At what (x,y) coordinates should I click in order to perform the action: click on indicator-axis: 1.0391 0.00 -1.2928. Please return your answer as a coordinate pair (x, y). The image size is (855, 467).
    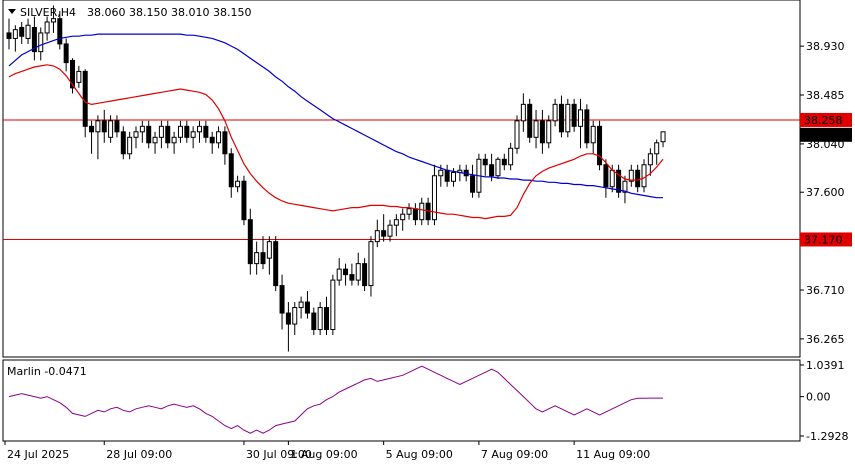
    Looking at the image, I should click on (824, 401).